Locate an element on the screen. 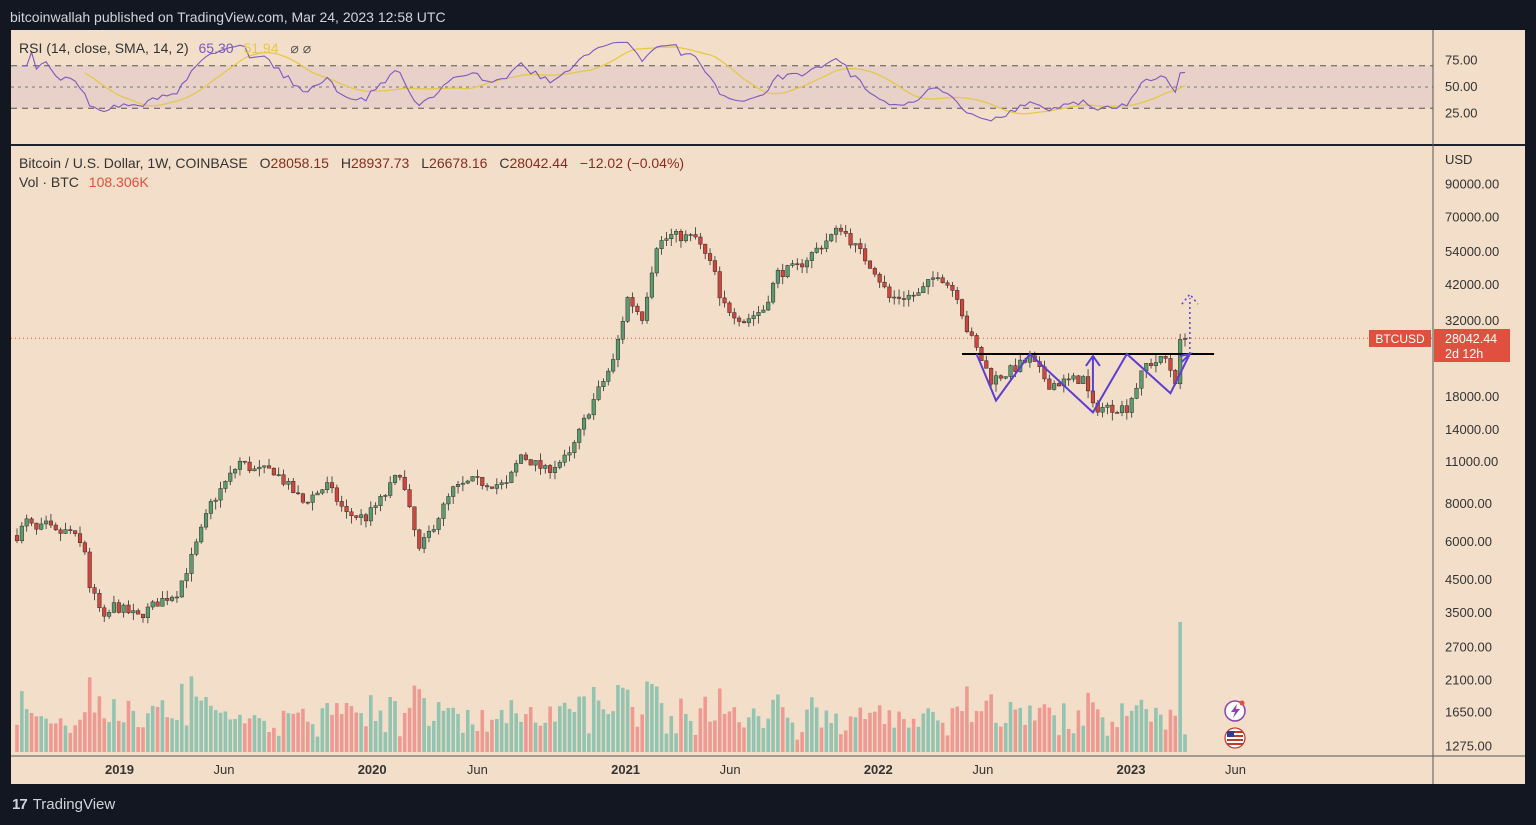  time-tick: 2023 is located at coordinates (1131, 769).